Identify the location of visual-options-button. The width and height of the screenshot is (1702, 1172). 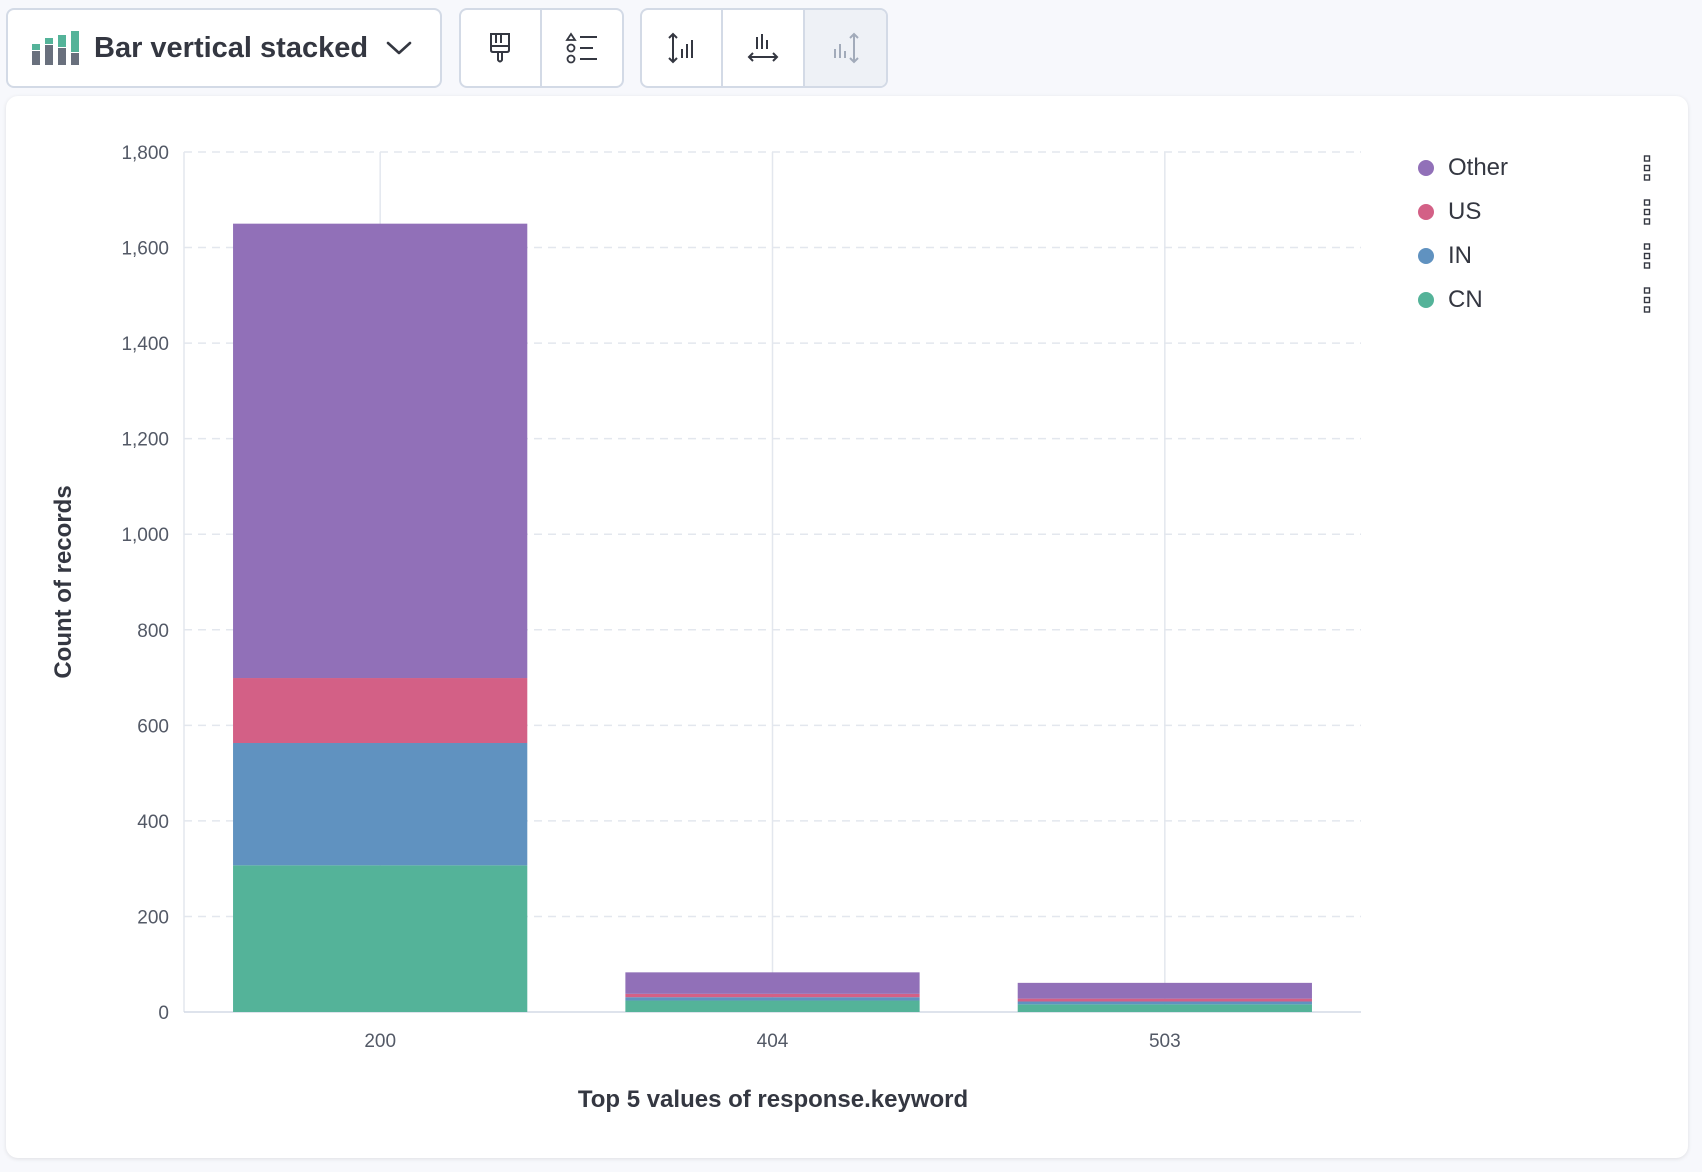
(501, 48).